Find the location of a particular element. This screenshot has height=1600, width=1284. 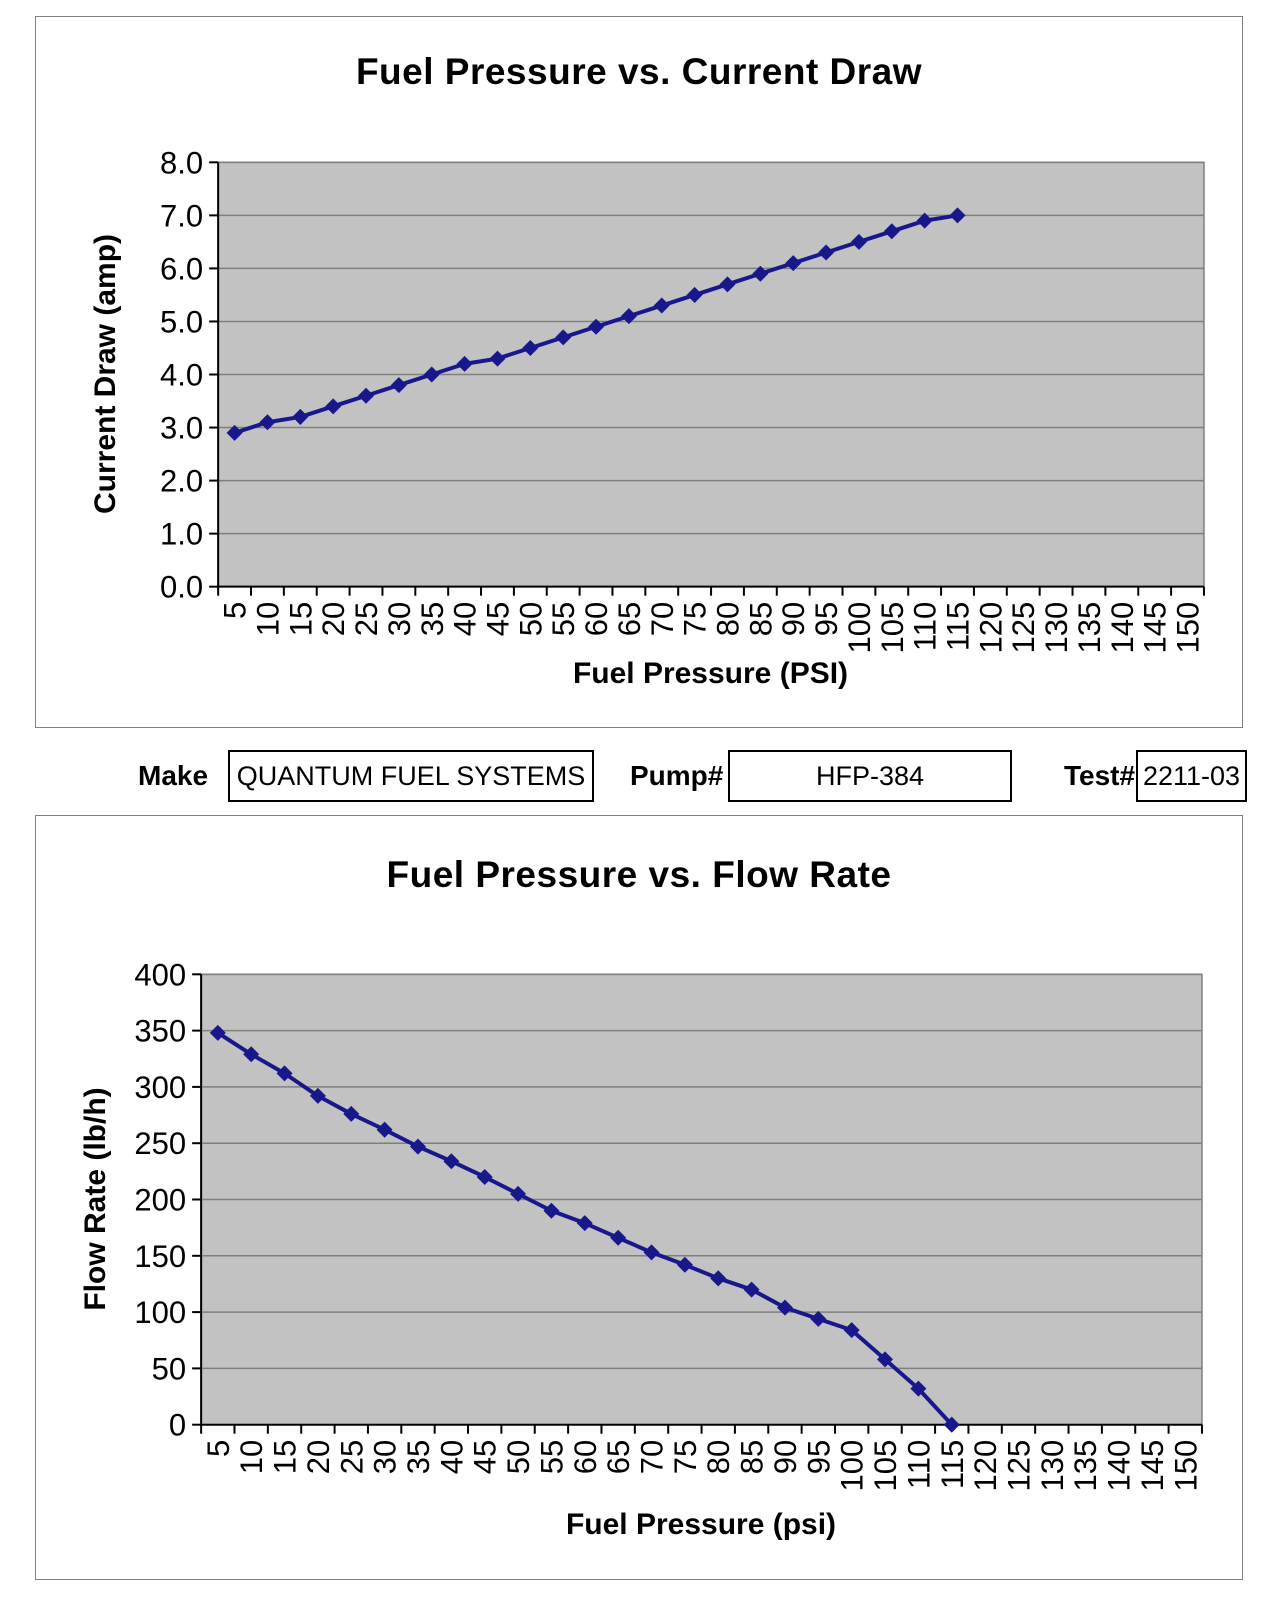

x-tick-label: 105 is located at coordinates (885, 1466).